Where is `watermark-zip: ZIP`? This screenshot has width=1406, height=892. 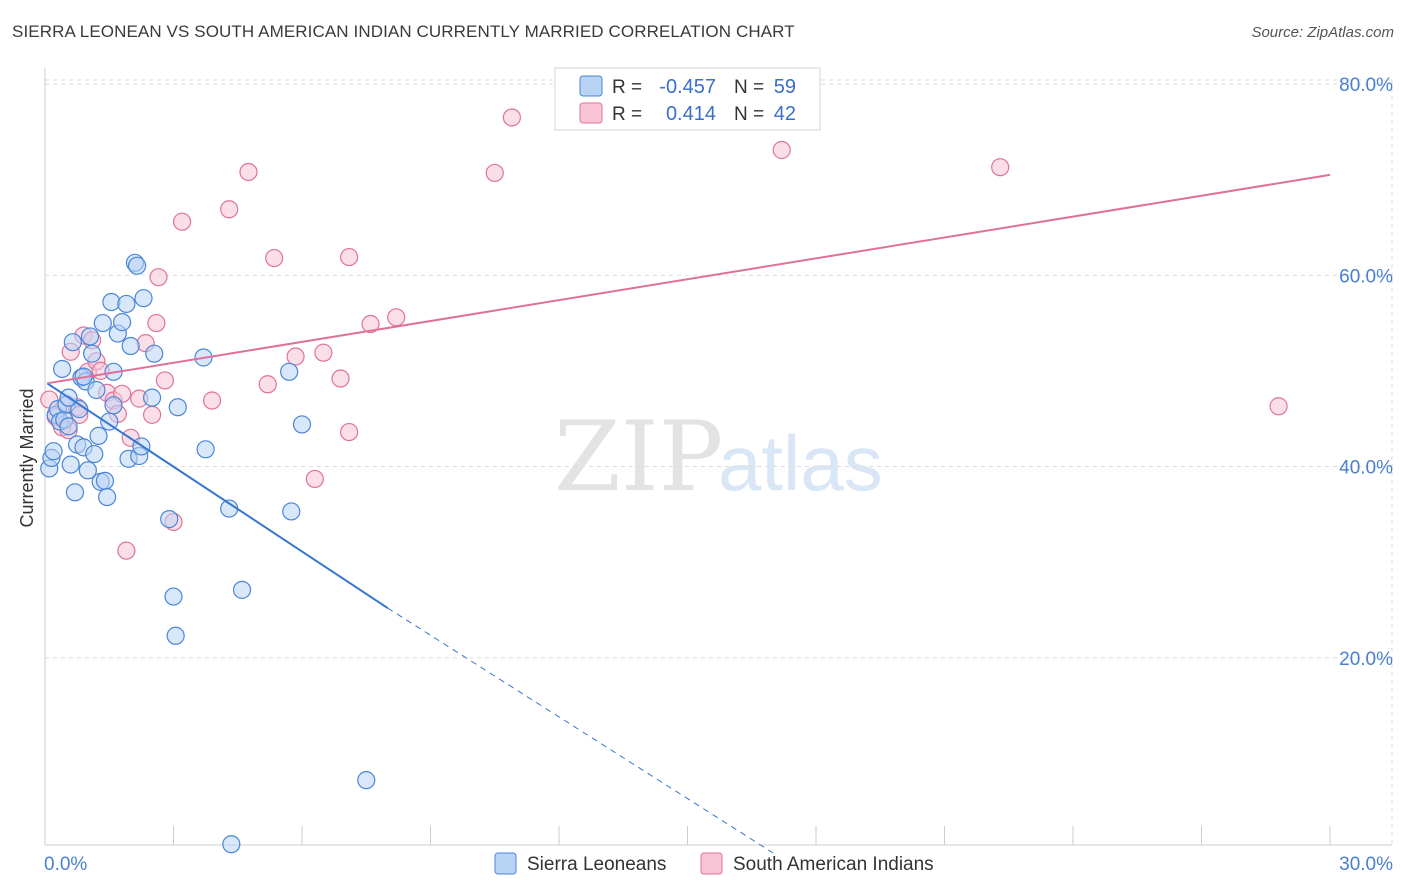
watermark-zip: ZIP is located at coordinates (638, 457).